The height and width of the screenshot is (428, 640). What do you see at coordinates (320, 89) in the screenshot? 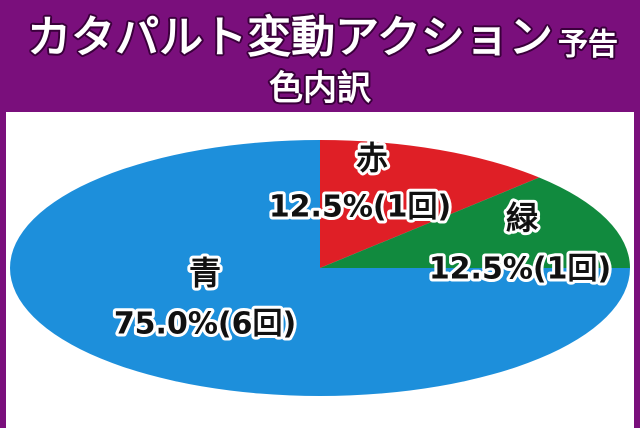
I see `chart-subtitle: 色内訳` at bounding box center [320, 89].